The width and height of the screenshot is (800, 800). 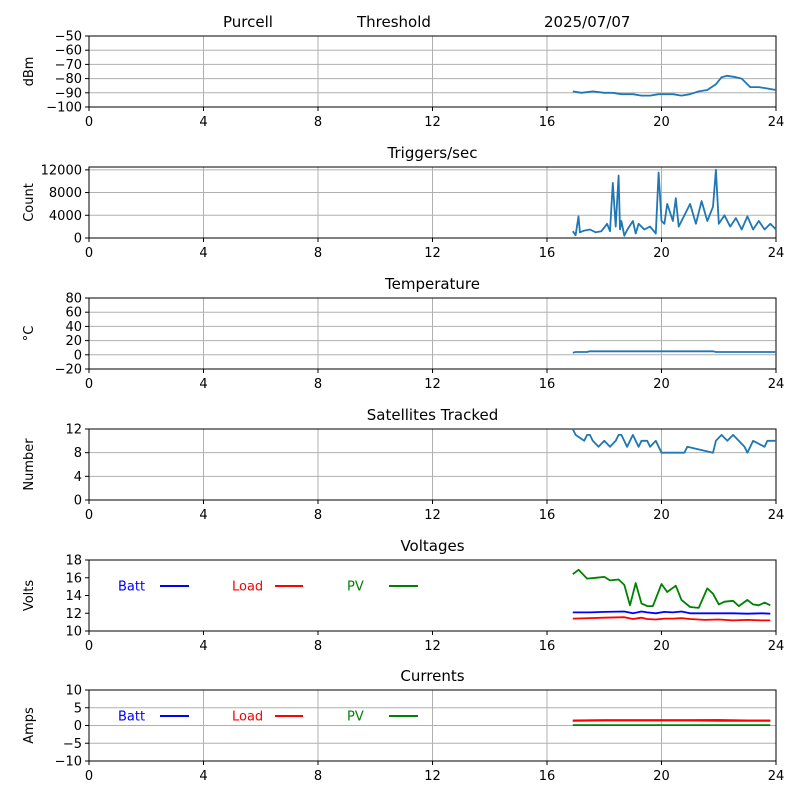 I want to click on y-tick-label: 4000, so click(x=65, y=216).